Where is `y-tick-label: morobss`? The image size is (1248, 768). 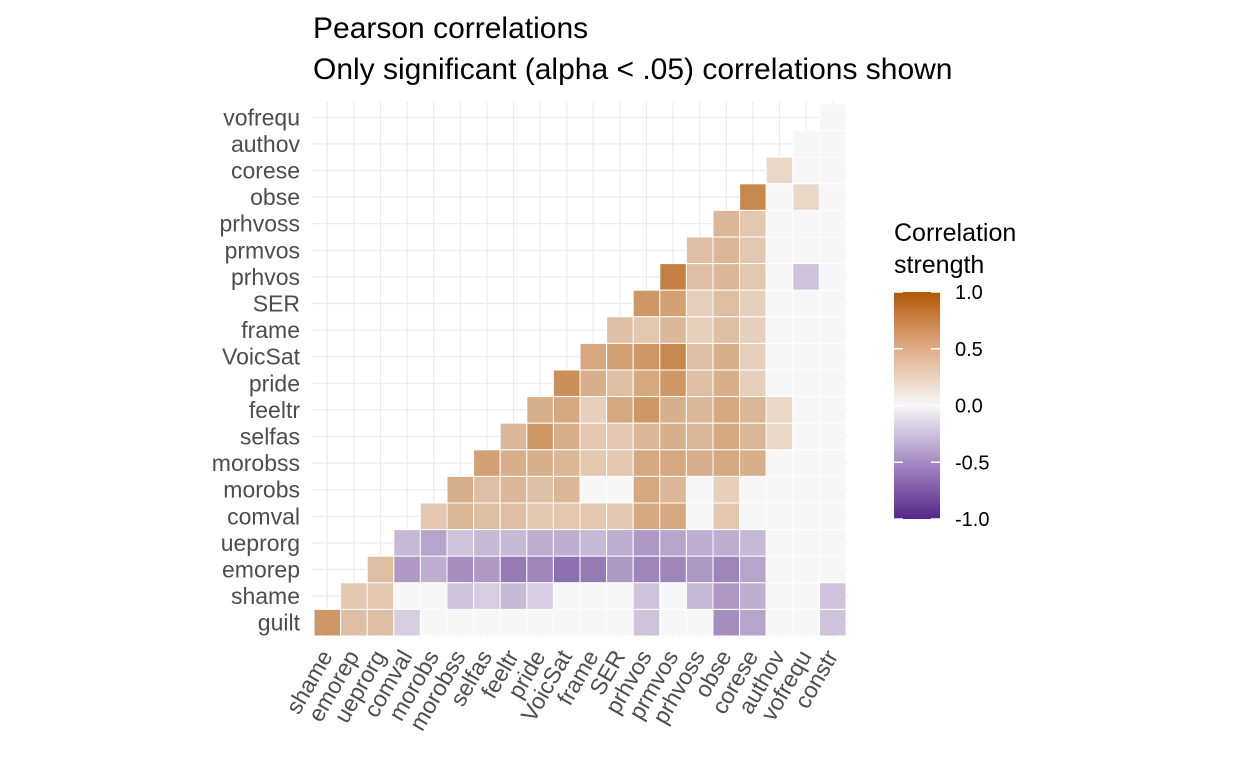
y-tick-label: morobss is located at coordinates (256, 463).